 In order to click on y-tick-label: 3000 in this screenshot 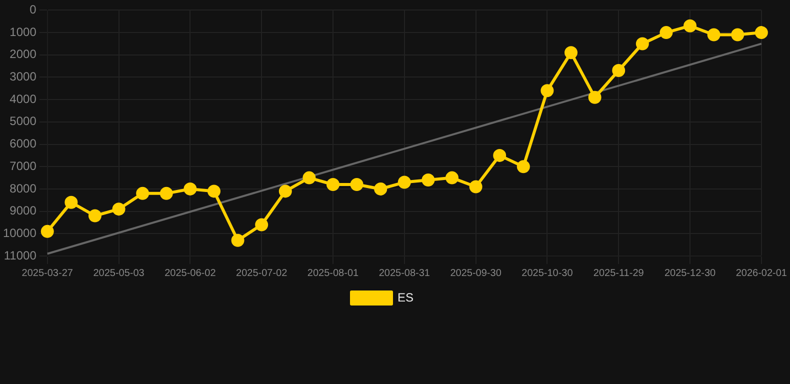, I will do `click(23, 77)`.